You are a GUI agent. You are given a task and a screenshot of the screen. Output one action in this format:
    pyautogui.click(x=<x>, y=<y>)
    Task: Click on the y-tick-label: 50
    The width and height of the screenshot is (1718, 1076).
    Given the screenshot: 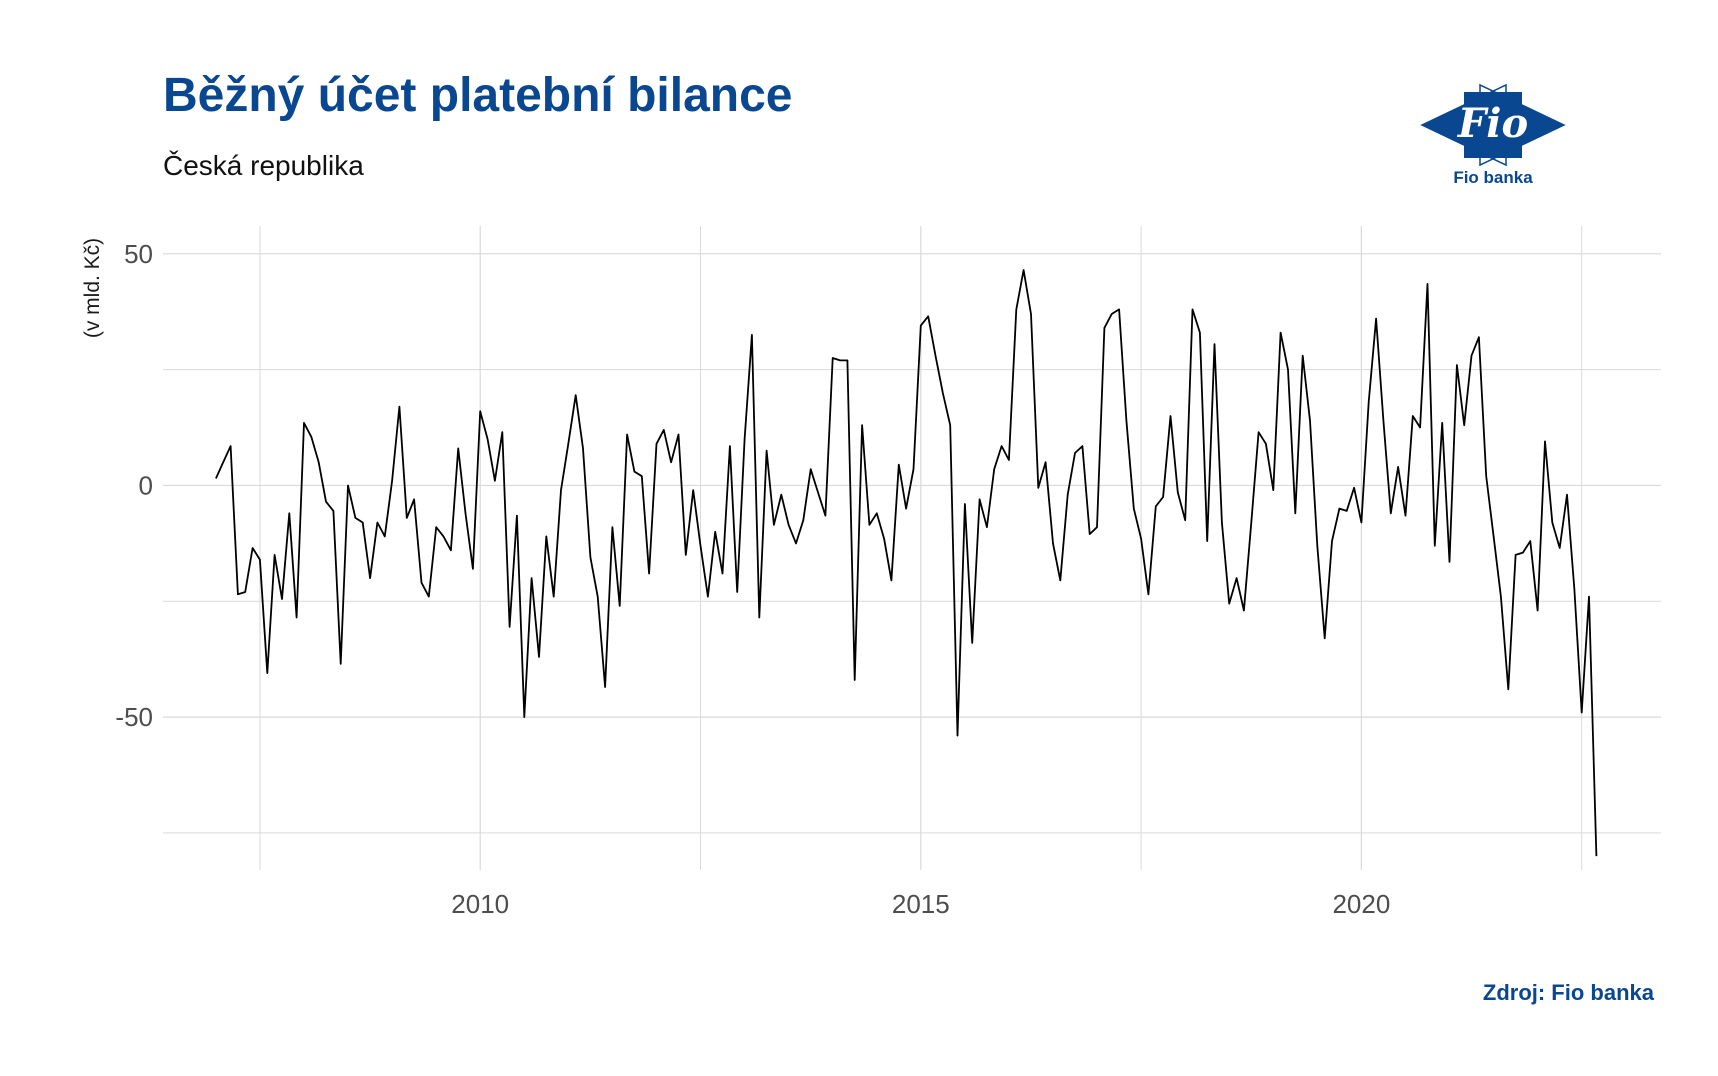 What is the action you would take?
    pyautogui.click(x=138, y=254)
    